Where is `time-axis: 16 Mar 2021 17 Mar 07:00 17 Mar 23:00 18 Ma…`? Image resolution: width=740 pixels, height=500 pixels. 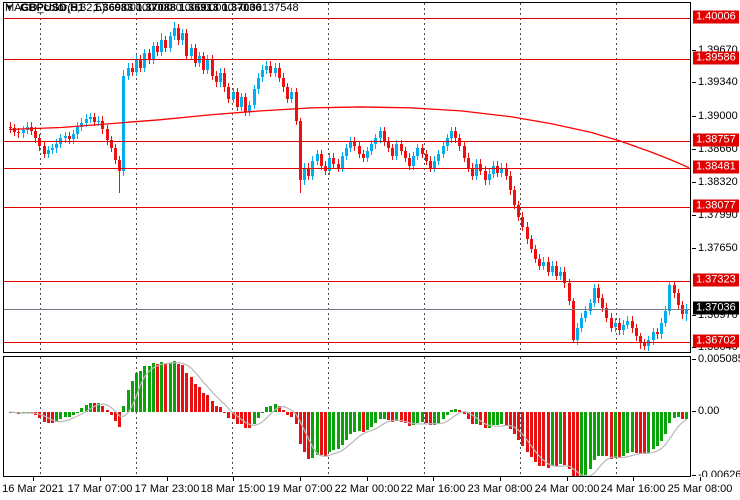
time-axis: 16 Mar 2021 17 Mar 07:00 17 Mar 23:00 18 Ma… is located at coordinates (370, 488).